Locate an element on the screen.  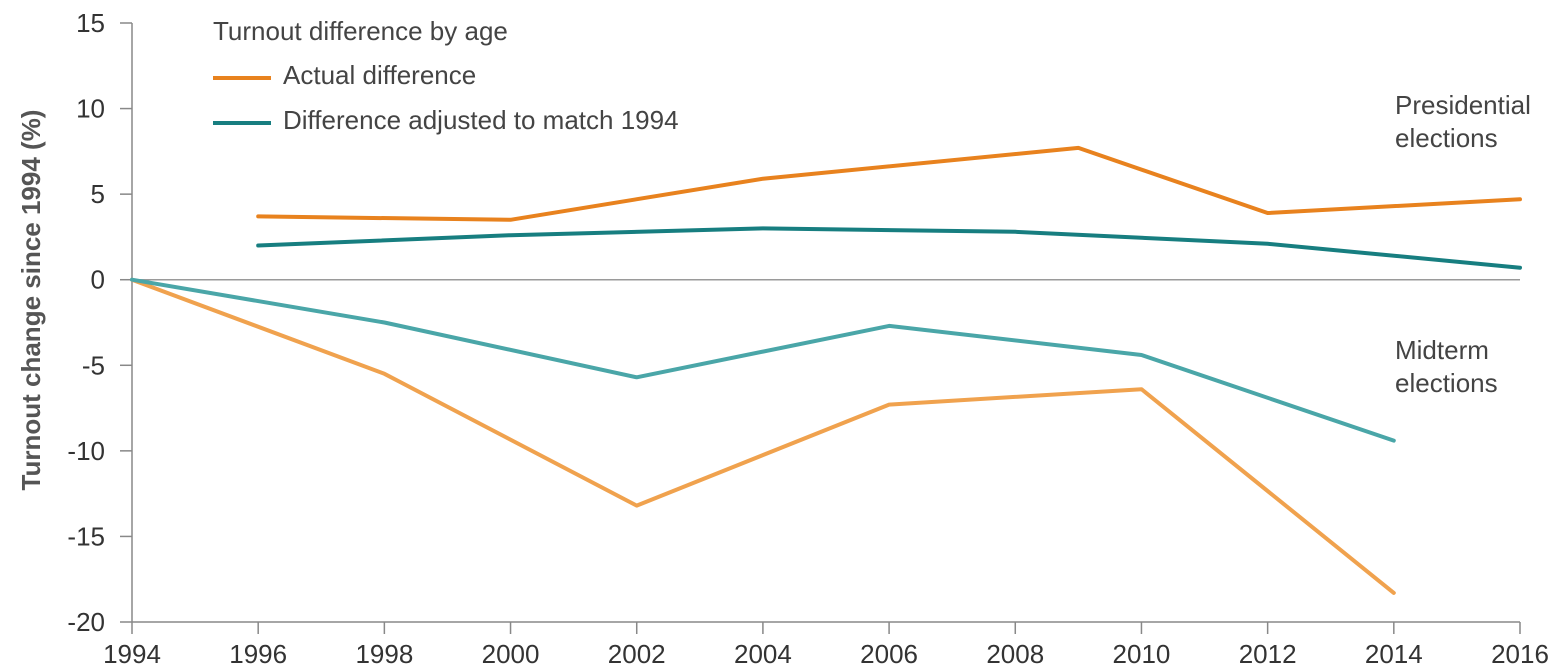
y-tick-label: 15 is located at coordinates (90, 23).